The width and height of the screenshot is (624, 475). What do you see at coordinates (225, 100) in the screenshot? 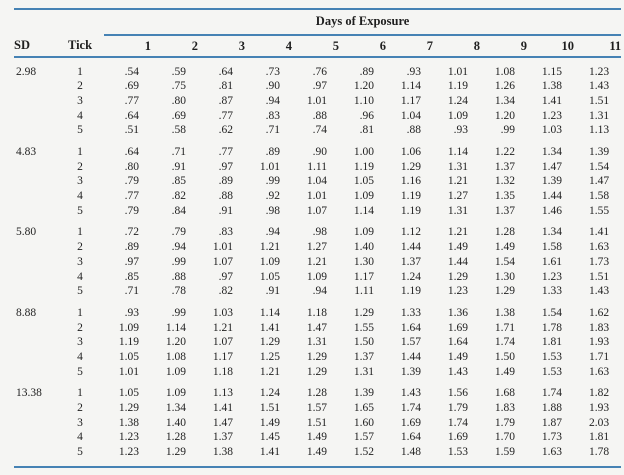
I see `cell-value: .87` at bounding box center [225, 100].